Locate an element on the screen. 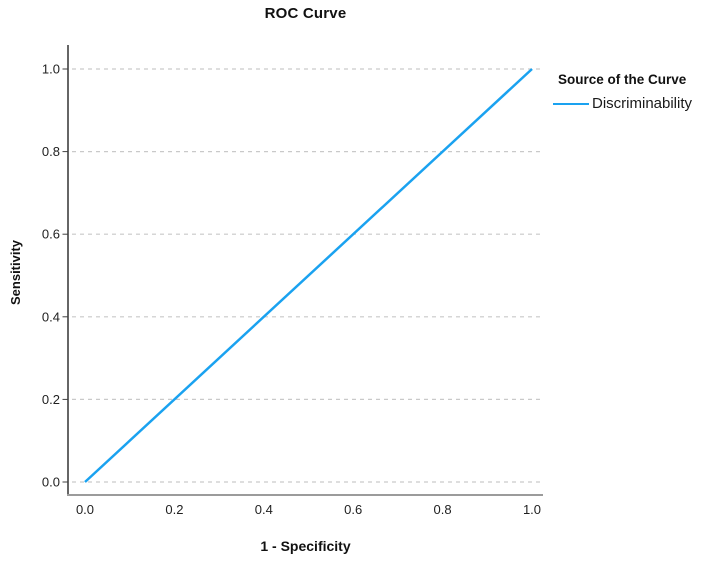  legend-title: Source of the Curve is located at coordinates (622, 79).